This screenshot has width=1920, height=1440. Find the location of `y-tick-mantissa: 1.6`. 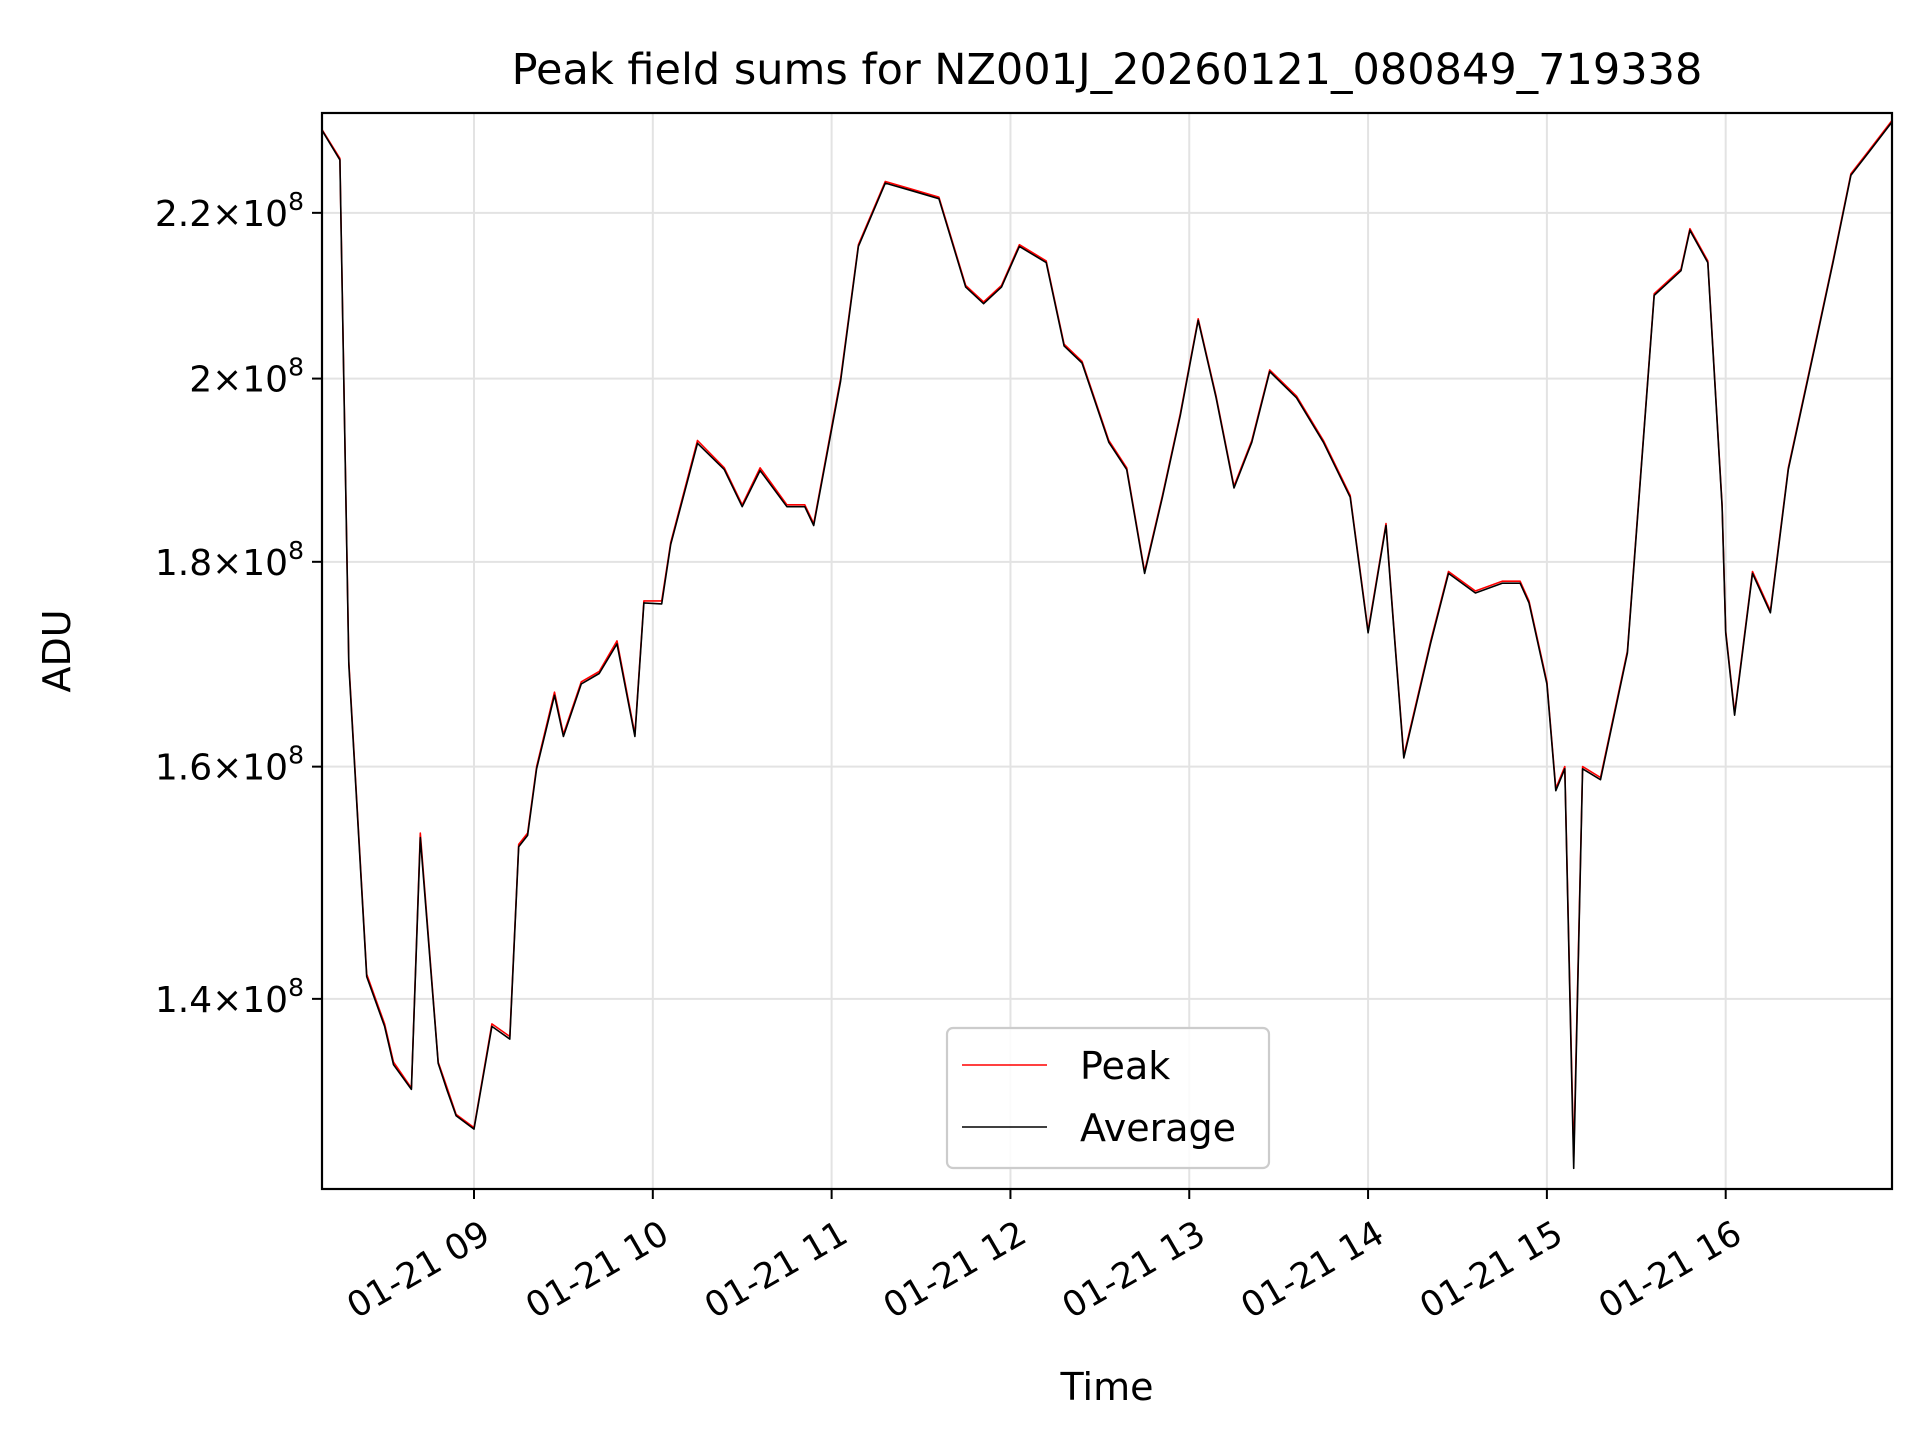

y-tick-mantissa: 1.6 is located at coordinates (183, 768).